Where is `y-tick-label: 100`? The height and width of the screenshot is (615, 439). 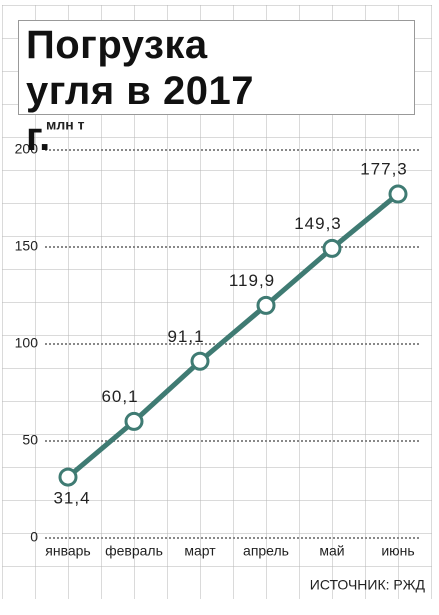
y-tick-label: 100 is located at coordinates (27, 343).